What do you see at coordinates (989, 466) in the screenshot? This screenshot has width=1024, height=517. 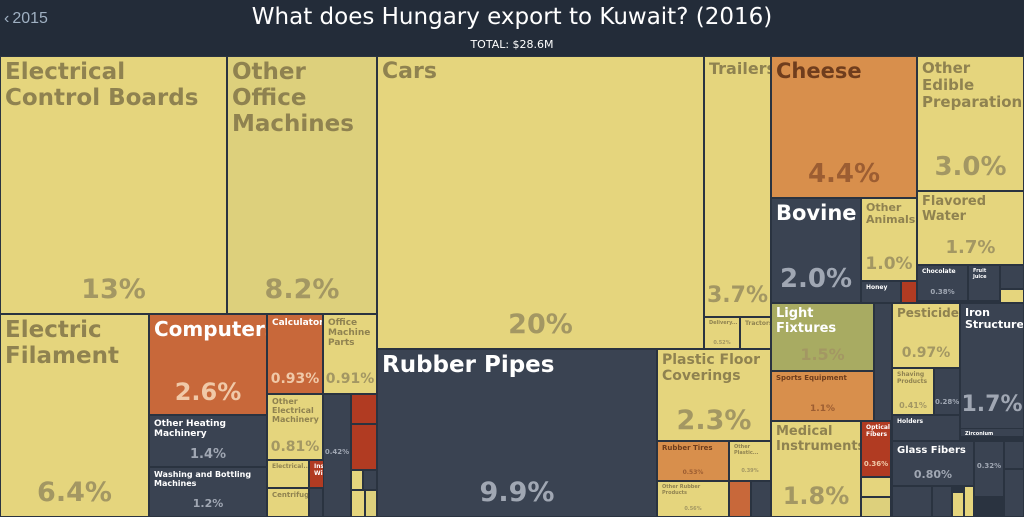 I see `tile-share: 0.32%` at bounding box center [989, 466].